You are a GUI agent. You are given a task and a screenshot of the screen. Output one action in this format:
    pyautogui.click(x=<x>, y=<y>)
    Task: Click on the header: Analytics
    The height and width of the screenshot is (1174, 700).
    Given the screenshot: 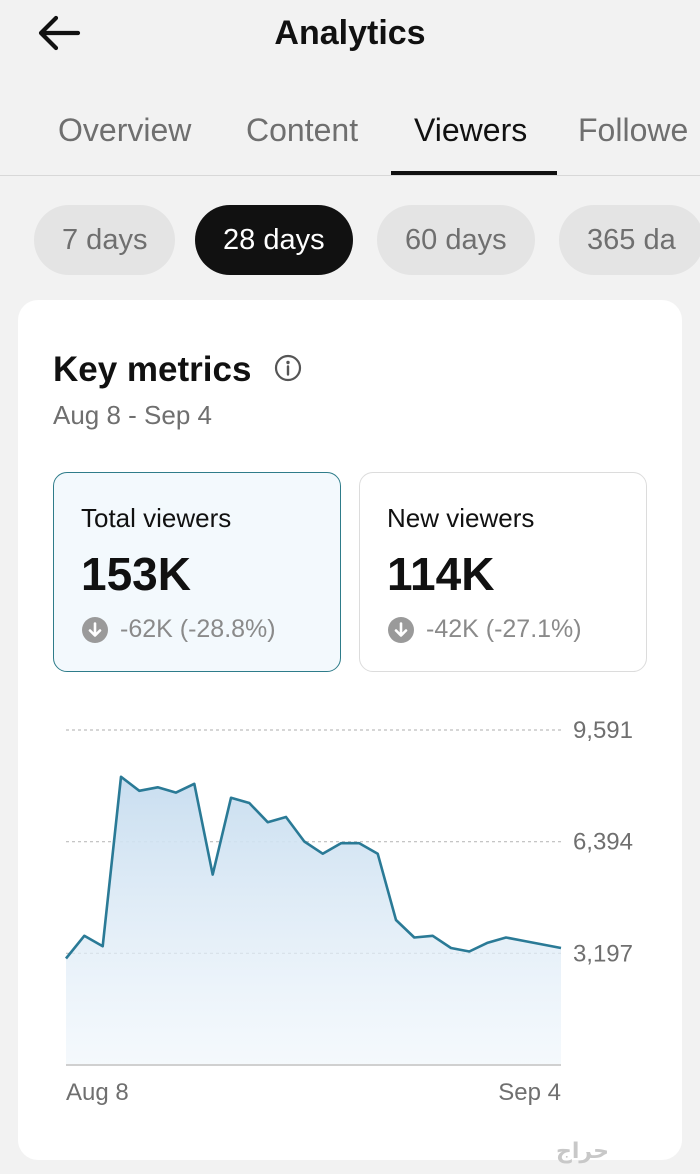 What is the action you would take?
    pyautogui.click(x=350, y=40)
    